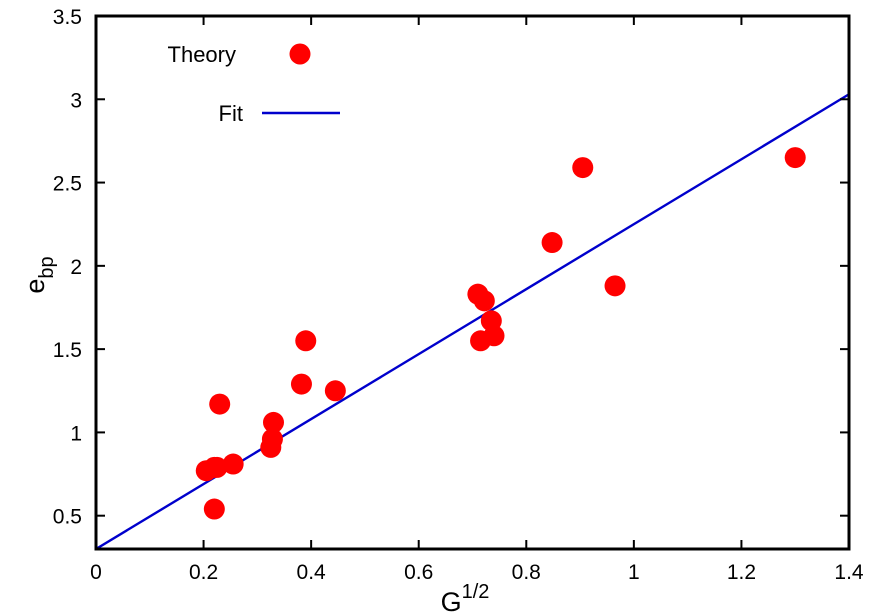  I want to click on y-tick-label: 3.5, so click(67, 17).